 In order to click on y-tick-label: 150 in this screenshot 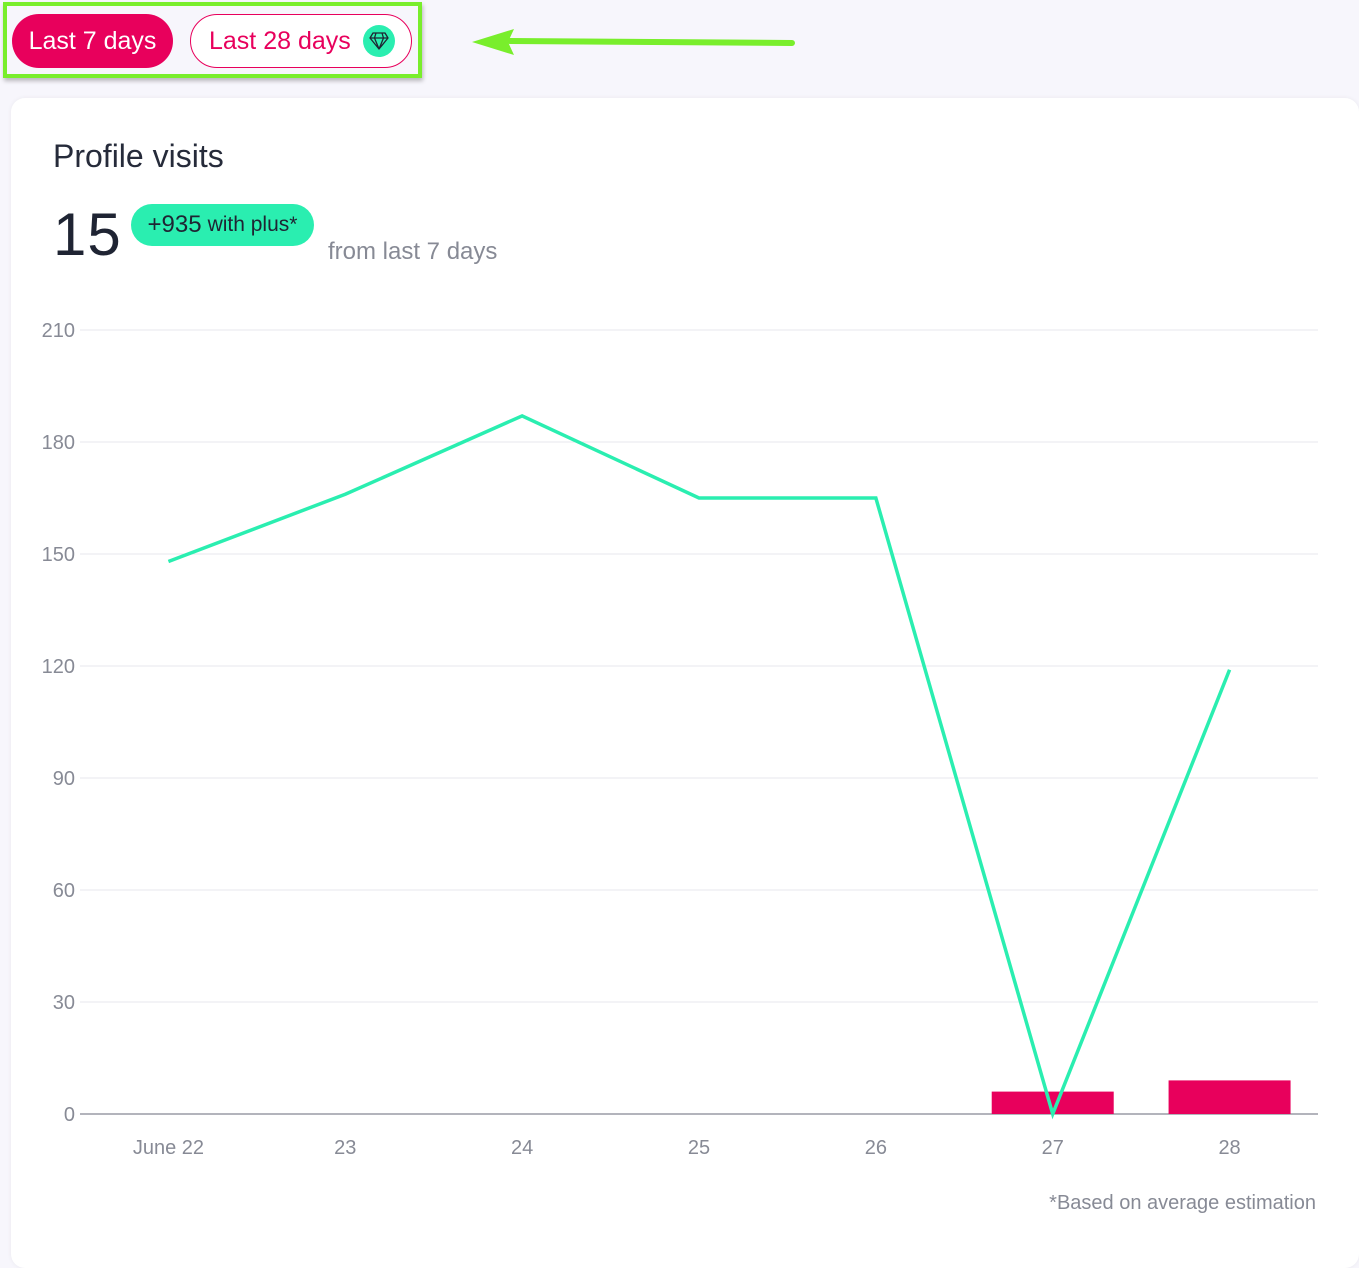, I will do `click(58, 555)`.